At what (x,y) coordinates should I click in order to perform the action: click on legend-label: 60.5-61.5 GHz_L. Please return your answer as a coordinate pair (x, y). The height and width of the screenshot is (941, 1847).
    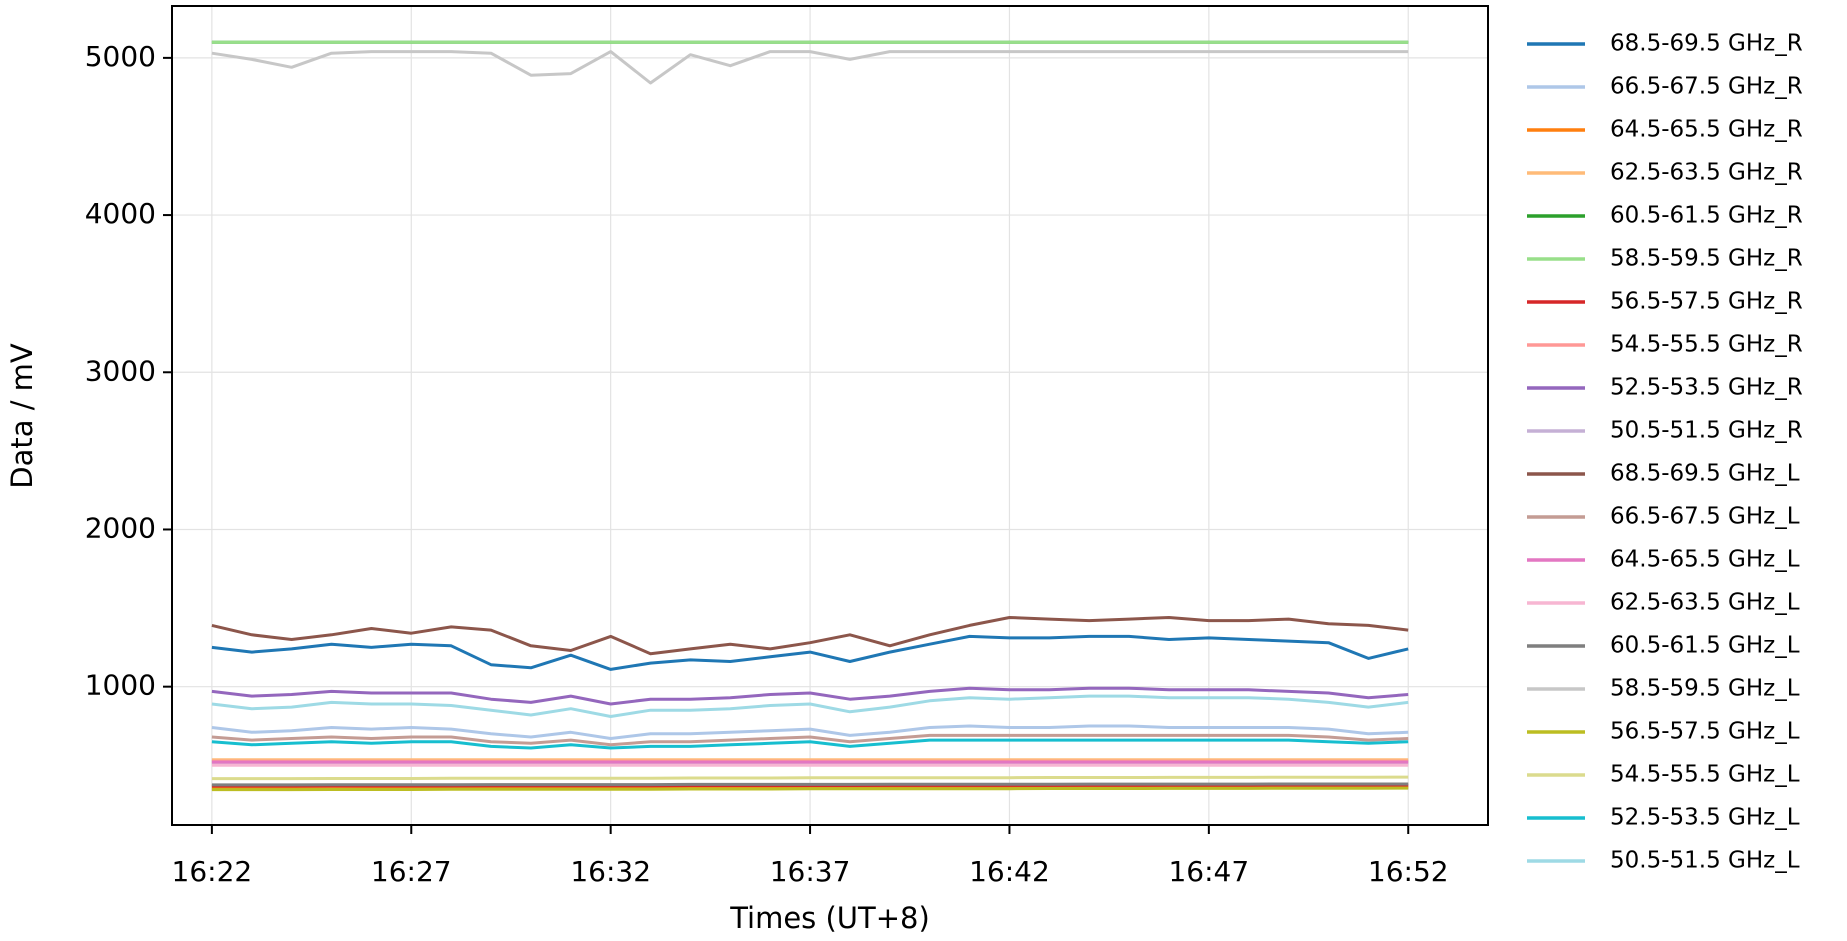
    Looking at the image, I should click on (1705, 646).